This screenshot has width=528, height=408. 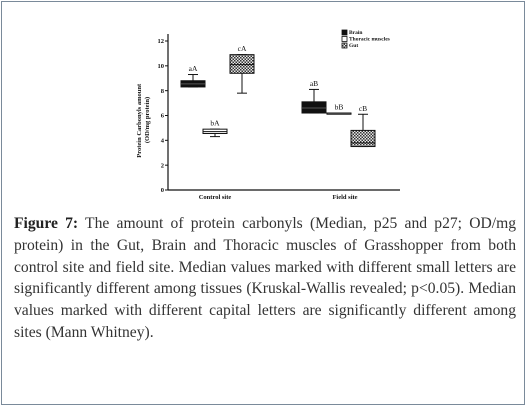 What do you see at coordinates (314, 83) in the screenshot?
I see `significance-label: aB` at bounding box center [314, 83].